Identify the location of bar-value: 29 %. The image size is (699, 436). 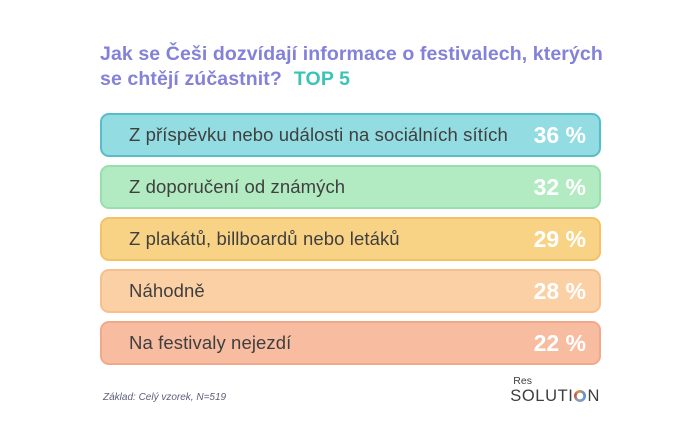
(559, 238).